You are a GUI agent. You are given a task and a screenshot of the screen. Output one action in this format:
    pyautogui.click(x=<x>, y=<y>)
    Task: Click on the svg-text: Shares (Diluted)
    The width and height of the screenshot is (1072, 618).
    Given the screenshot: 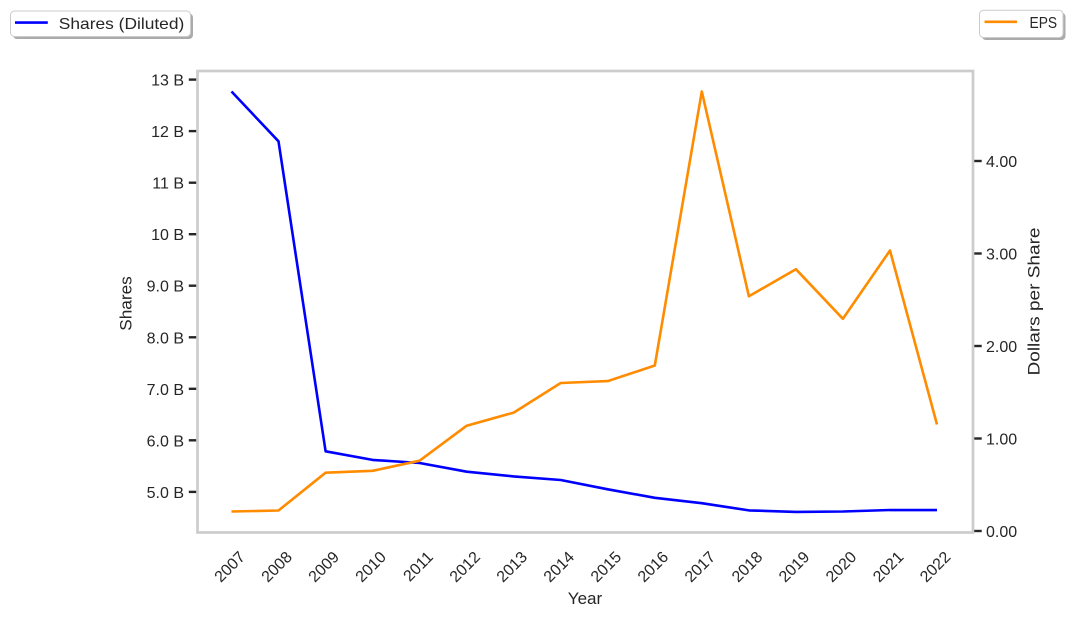 What is the action you would take?
    pyautogui.click(x=122, y=24)
    